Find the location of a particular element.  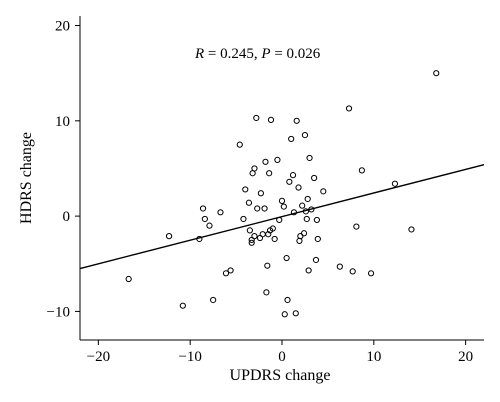

x-axis-title: UPDRS change is located at coordinates (280, 375).